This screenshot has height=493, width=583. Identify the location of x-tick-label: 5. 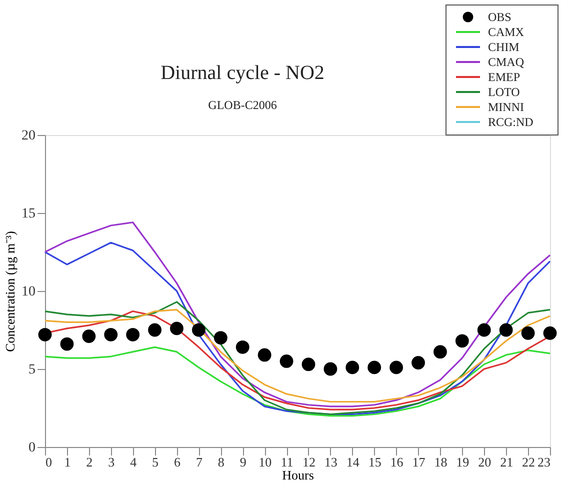
(155, 462).